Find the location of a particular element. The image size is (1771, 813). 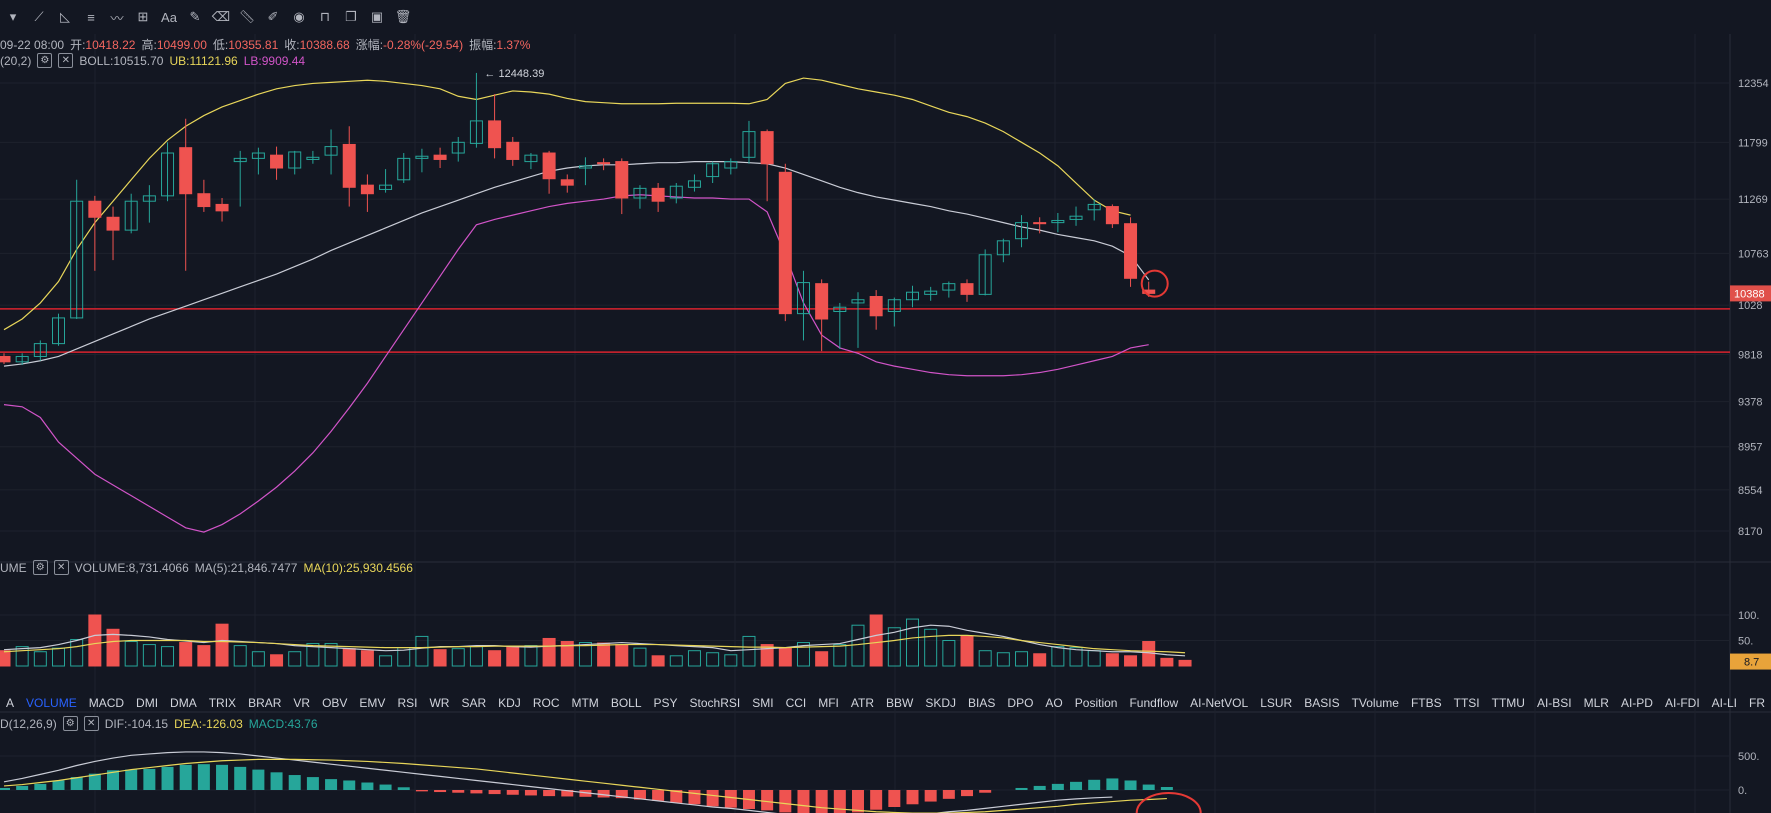

tab-stochrsi: StochRSI is located at coordinates (715, 703).